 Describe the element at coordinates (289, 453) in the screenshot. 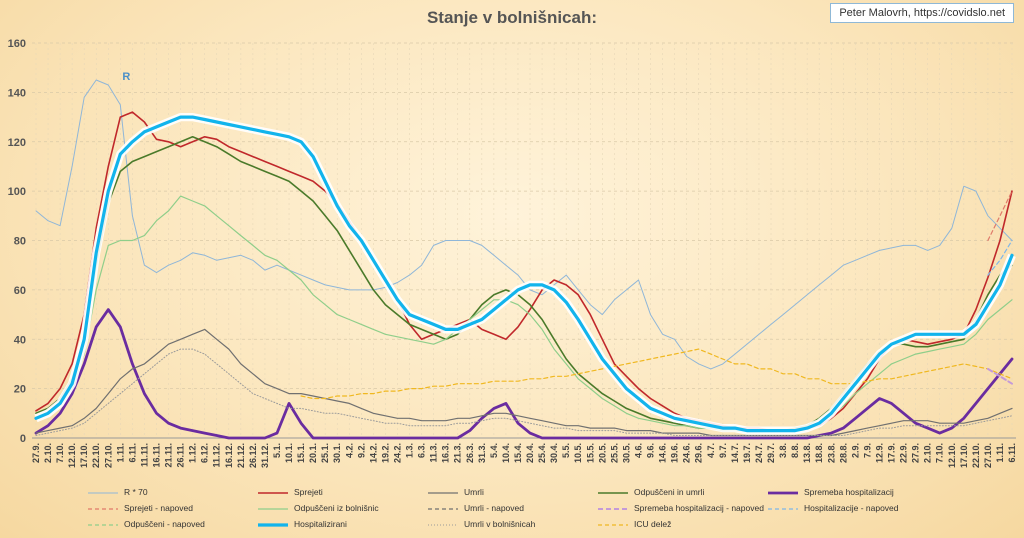

I see `x-tick-label: 10.1.` at that location.